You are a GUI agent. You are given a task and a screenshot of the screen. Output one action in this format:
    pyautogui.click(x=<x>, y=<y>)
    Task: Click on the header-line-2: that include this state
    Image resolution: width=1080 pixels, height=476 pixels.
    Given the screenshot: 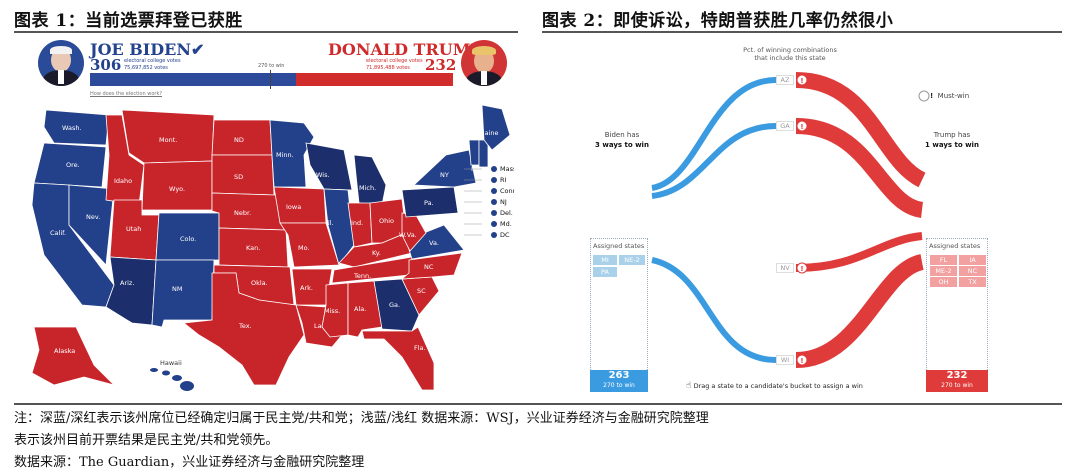 What is the action you would take?
    pyautogui.click(x=790, y=58)
    